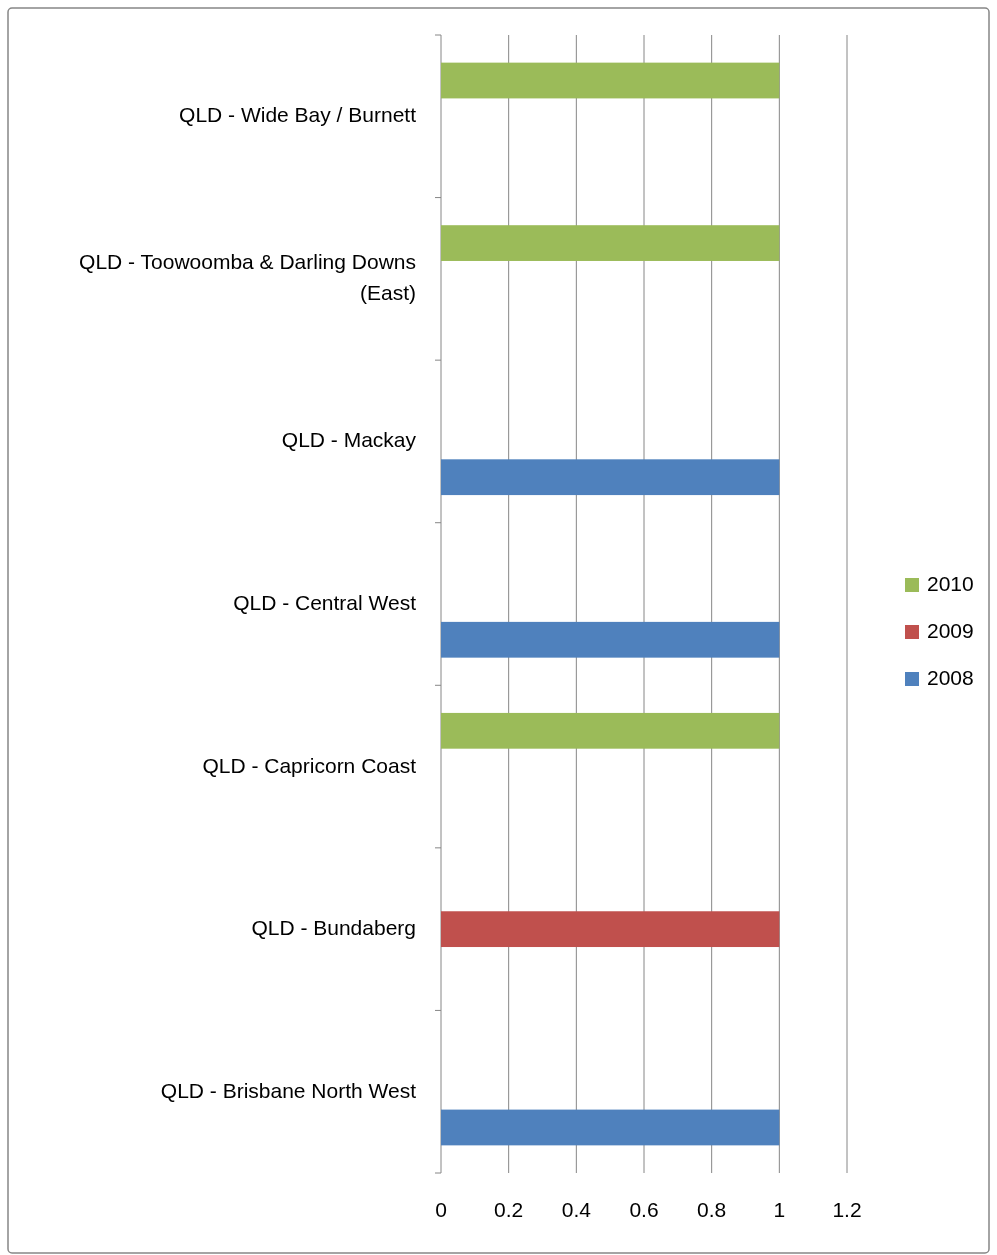 This screenshot has width=997, height=1255. What do you see at coordinates (712, 1209) in the screenshot?
I see `x-tick-label: 0.8` at bounding box center [712, 1209].